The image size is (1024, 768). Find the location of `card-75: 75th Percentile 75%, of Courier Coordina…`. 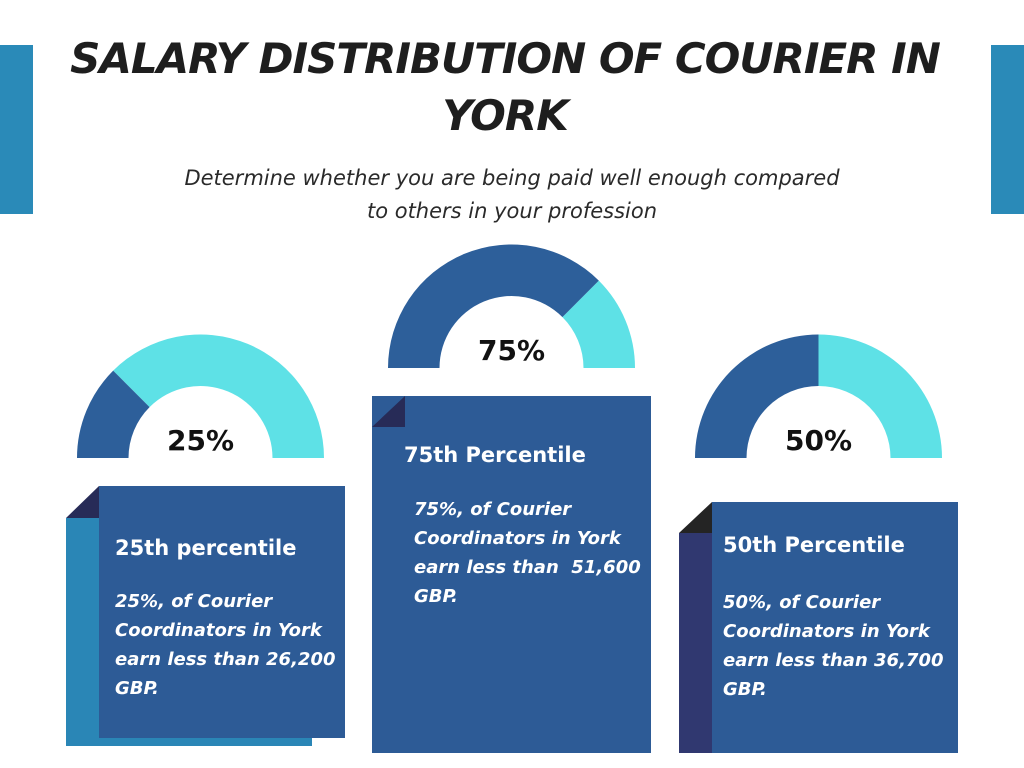

card-75: 75th Percentile 75%, of Courier Coordina… is located at coordinates (523, 526).